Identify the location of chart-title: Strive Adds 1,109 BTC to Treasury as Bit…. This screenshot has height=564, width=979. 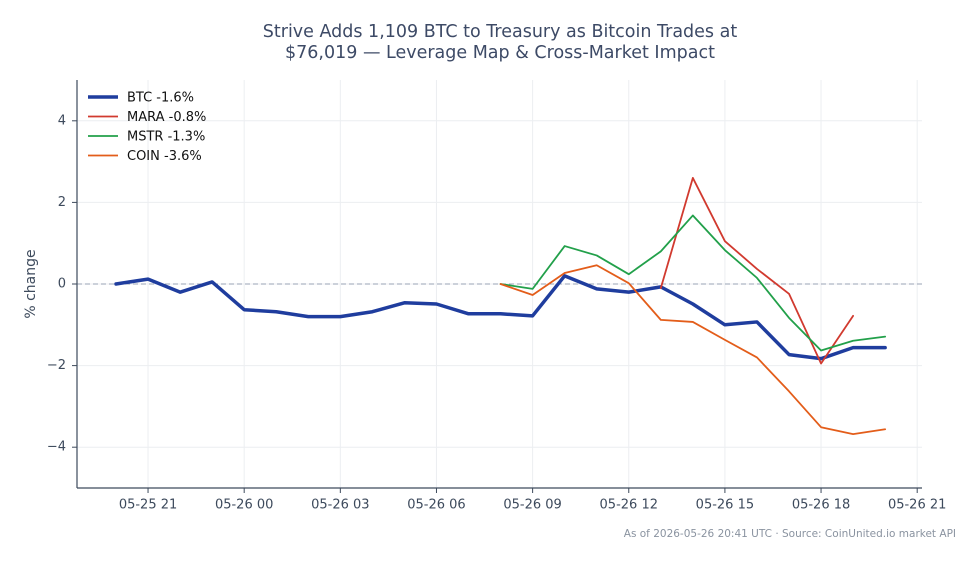
(500, 32).